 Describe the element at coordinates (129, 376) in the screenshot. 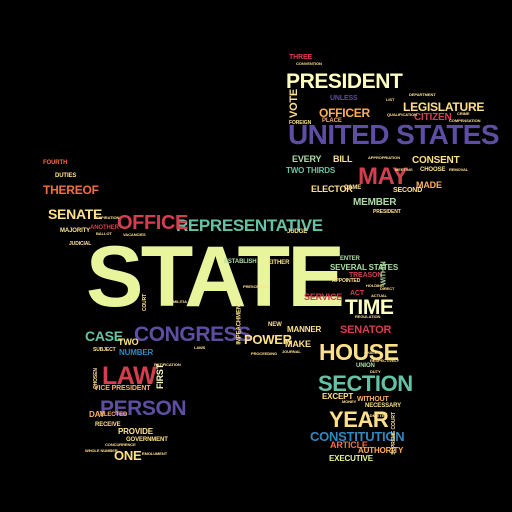

I see `word-law: LAW` at that location.